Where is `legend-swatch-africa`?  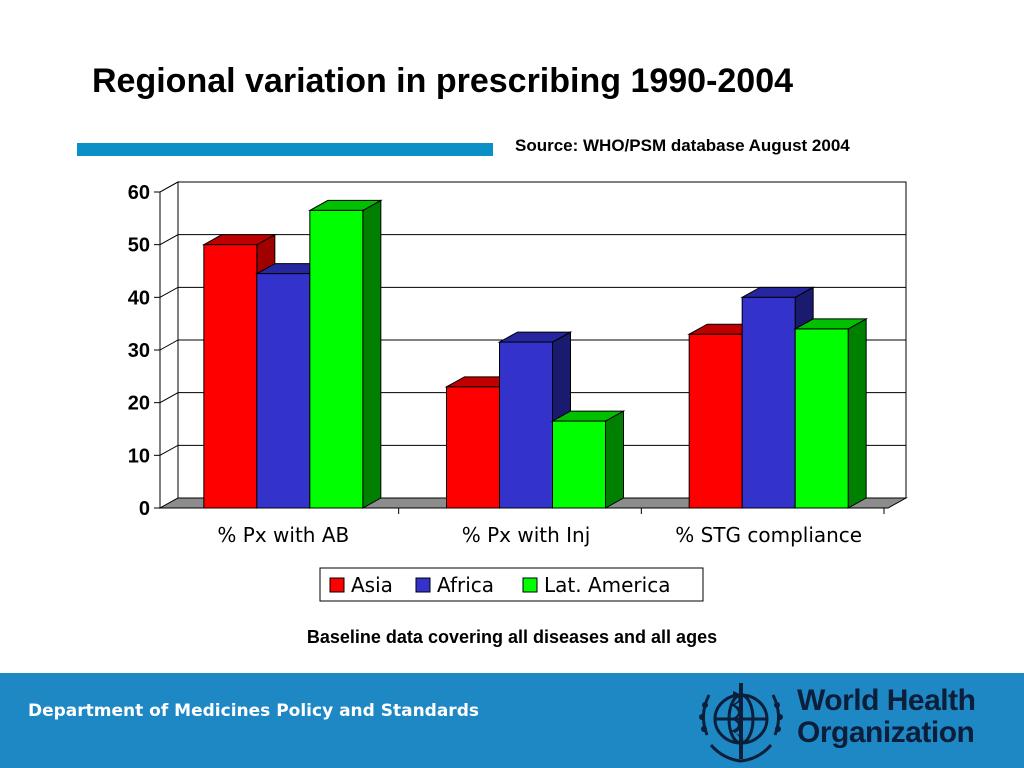 legend-swatch-africa is located at coordinates (423, 585).